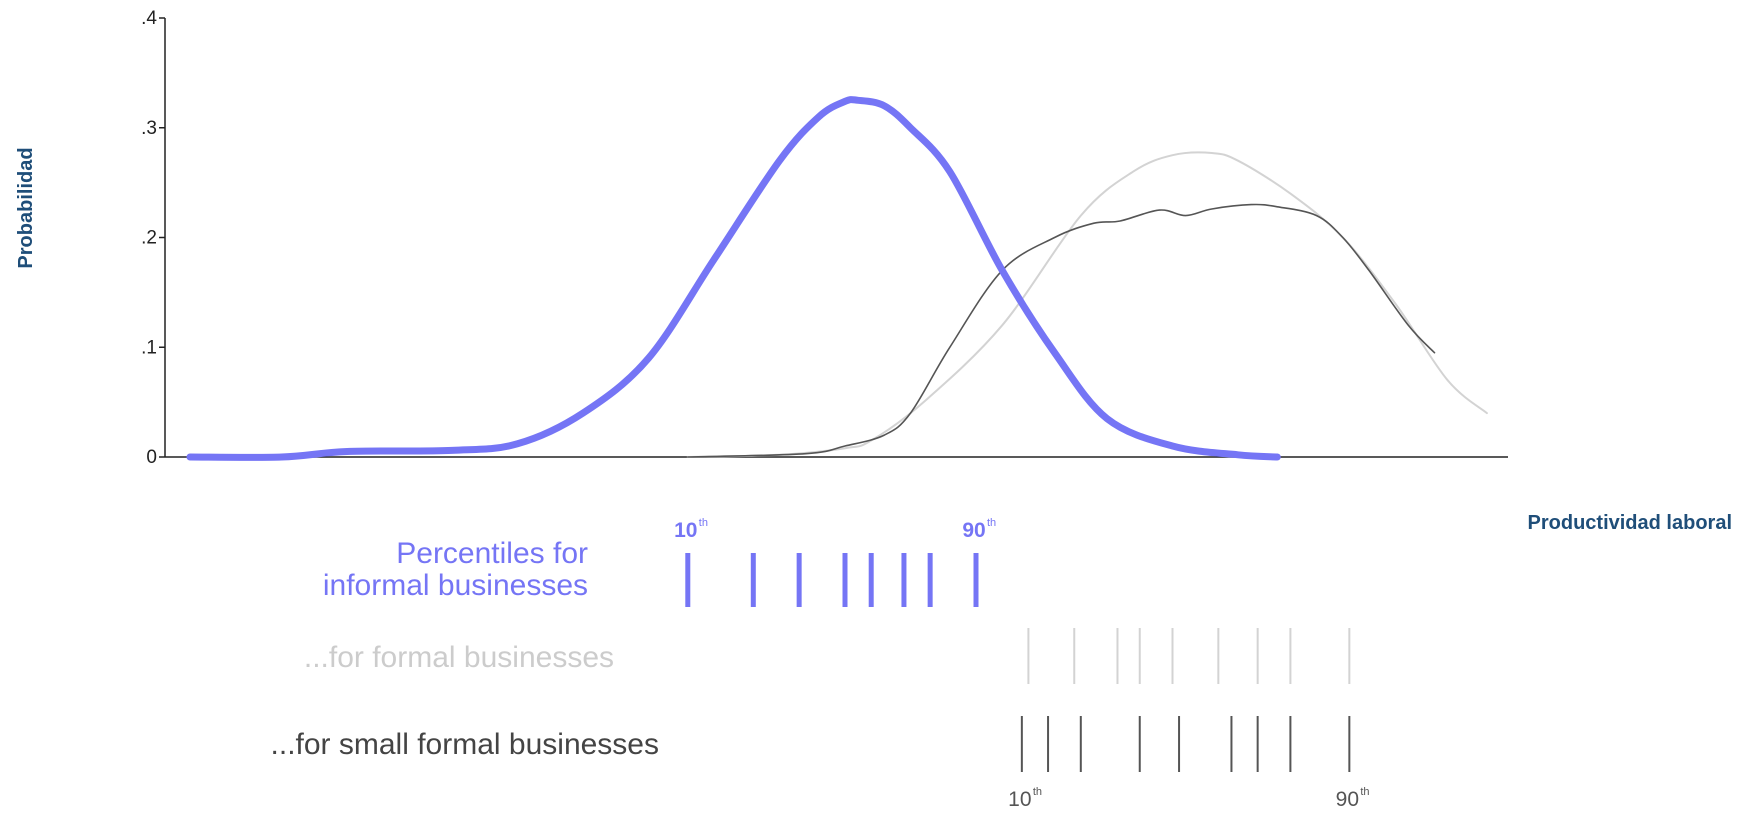 Image resolution: width=1747 pixels, height=813 pixels. Describe the element at coordinates (151, 457) in the screenshot. I see `y-tick-label: 0` at that location.